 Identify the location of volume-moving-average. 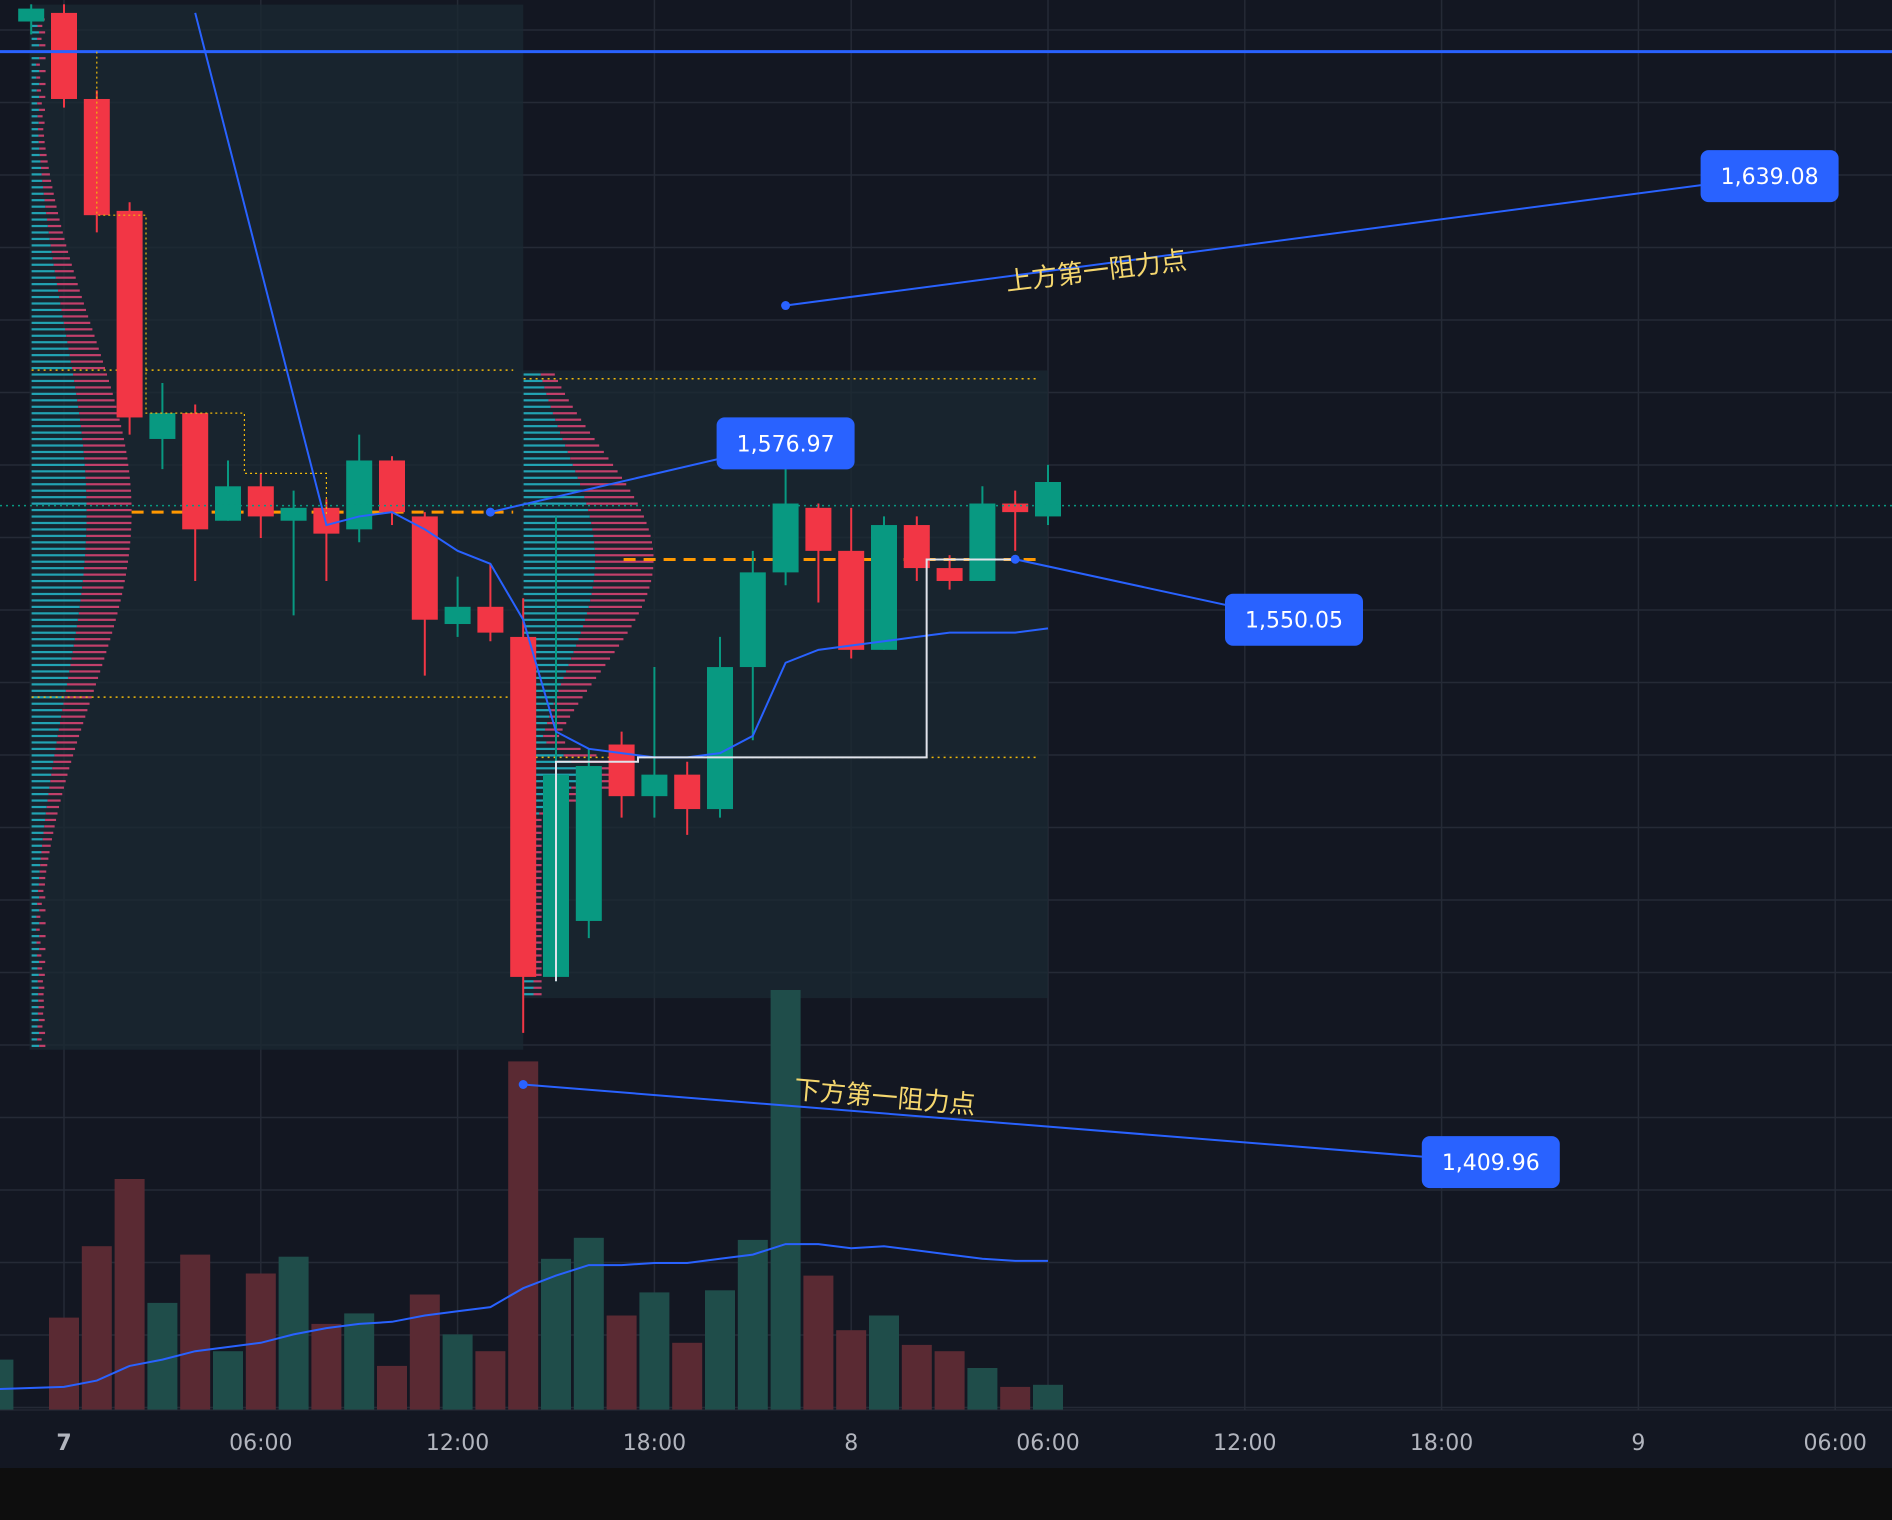
(524, 1316).